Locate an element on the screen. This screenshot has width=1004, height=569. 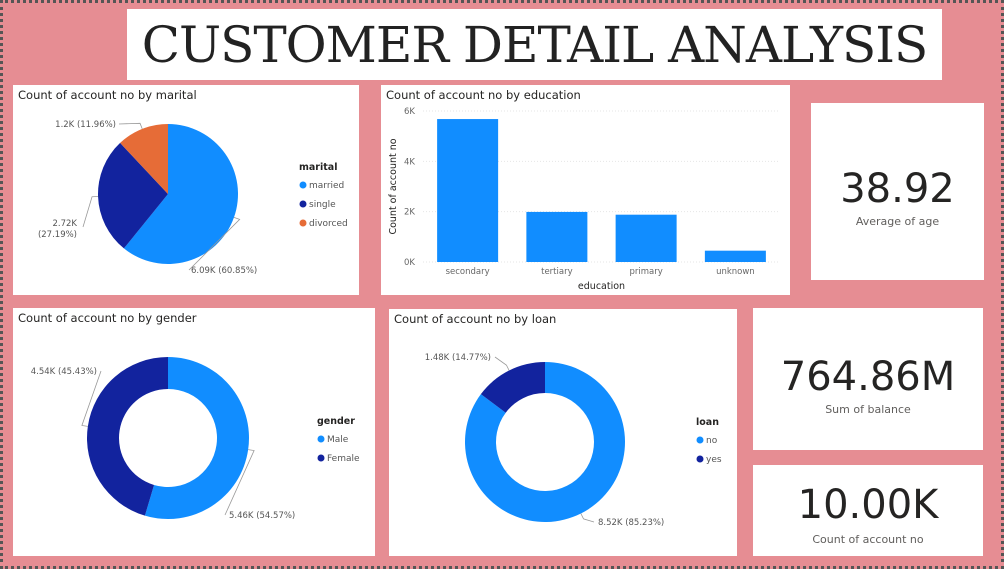
education-x-axis-title: education is located at coordinates (601, 286).